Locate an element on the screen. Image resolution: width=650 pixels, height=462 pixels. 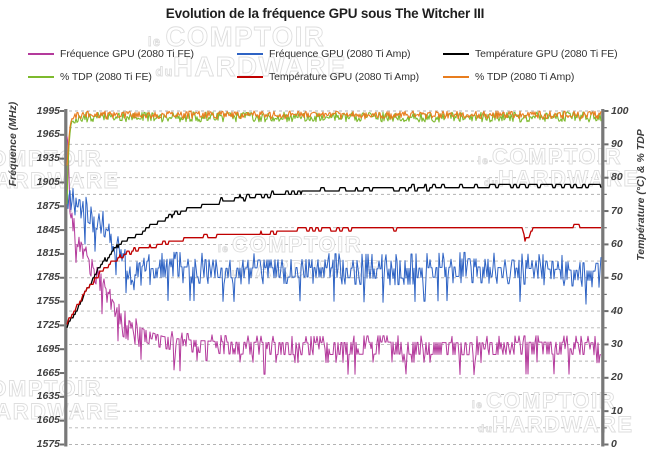
legend-item: Fréquence GPU (2080 Ti Amp) is located at coordinates (324, 54).